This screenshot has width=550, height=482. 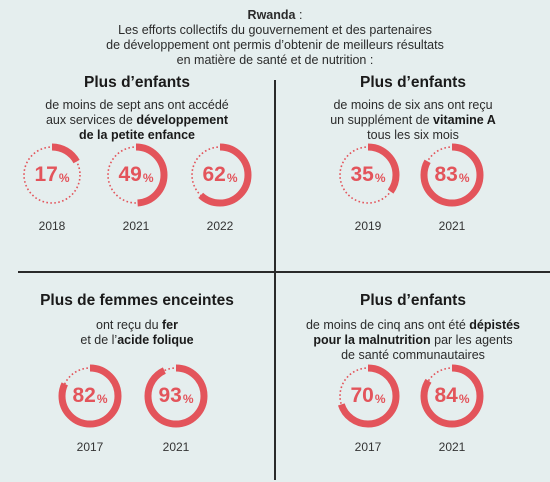 I want to click on value-number: 17, so click(x=46, y=174).